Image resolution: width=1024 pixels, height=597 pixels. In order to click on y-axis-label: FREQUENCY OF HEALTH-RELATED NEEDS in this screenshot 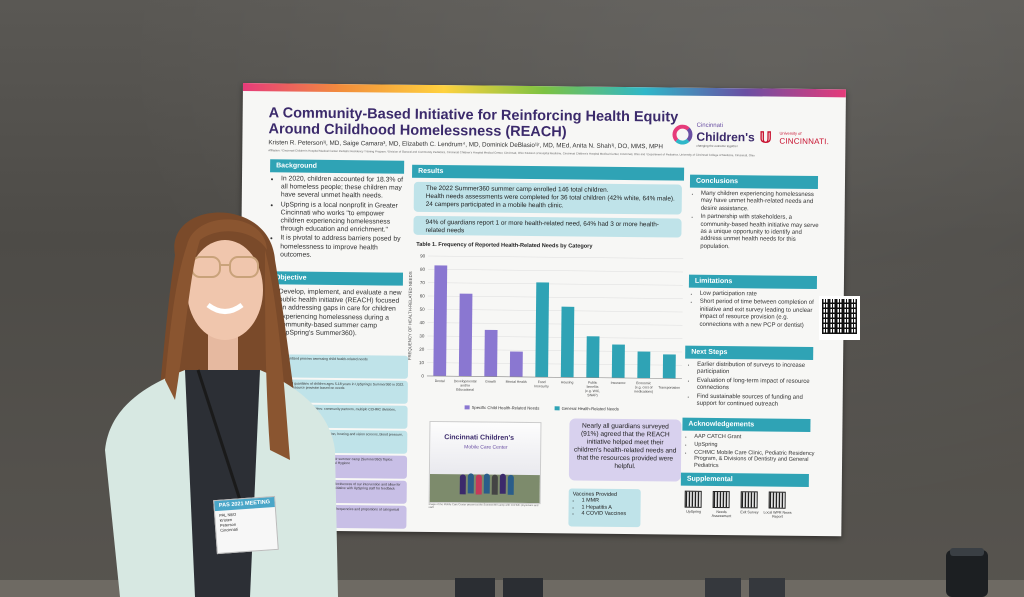, I will do `click(410, 315)`.